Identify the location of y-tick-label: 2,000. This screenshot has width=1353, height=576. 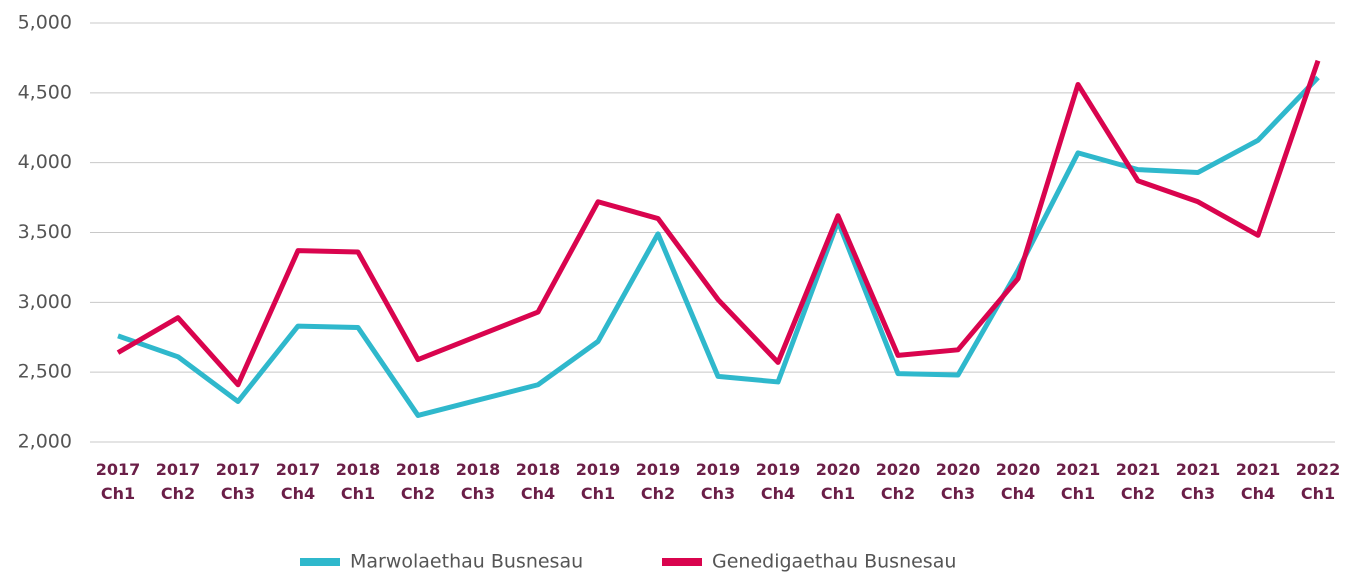
(45, 442).